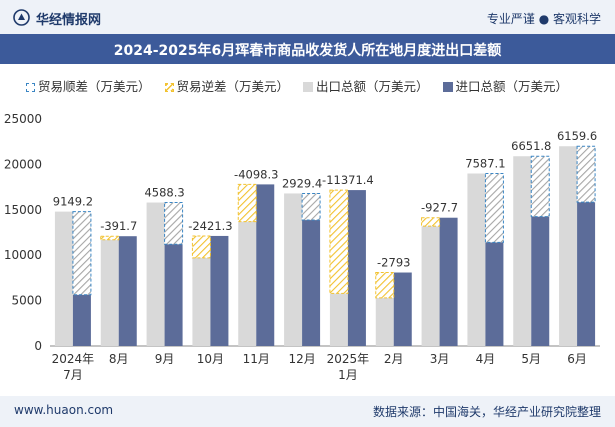 This screenshot has width=615, height=427. Describe the element at coordinates (118, 226) in the screenshot. I see `balance-data-label: -391.7` at that location.